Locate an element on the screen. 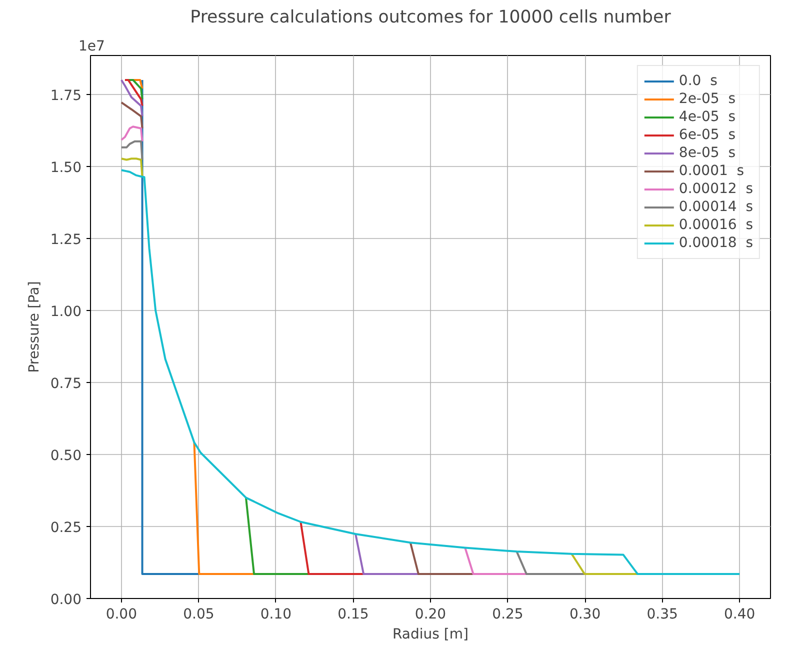 The height and width of the screenshot is (650, 795). x-tick-label: 0.15 is located at coordinates (353, 614).